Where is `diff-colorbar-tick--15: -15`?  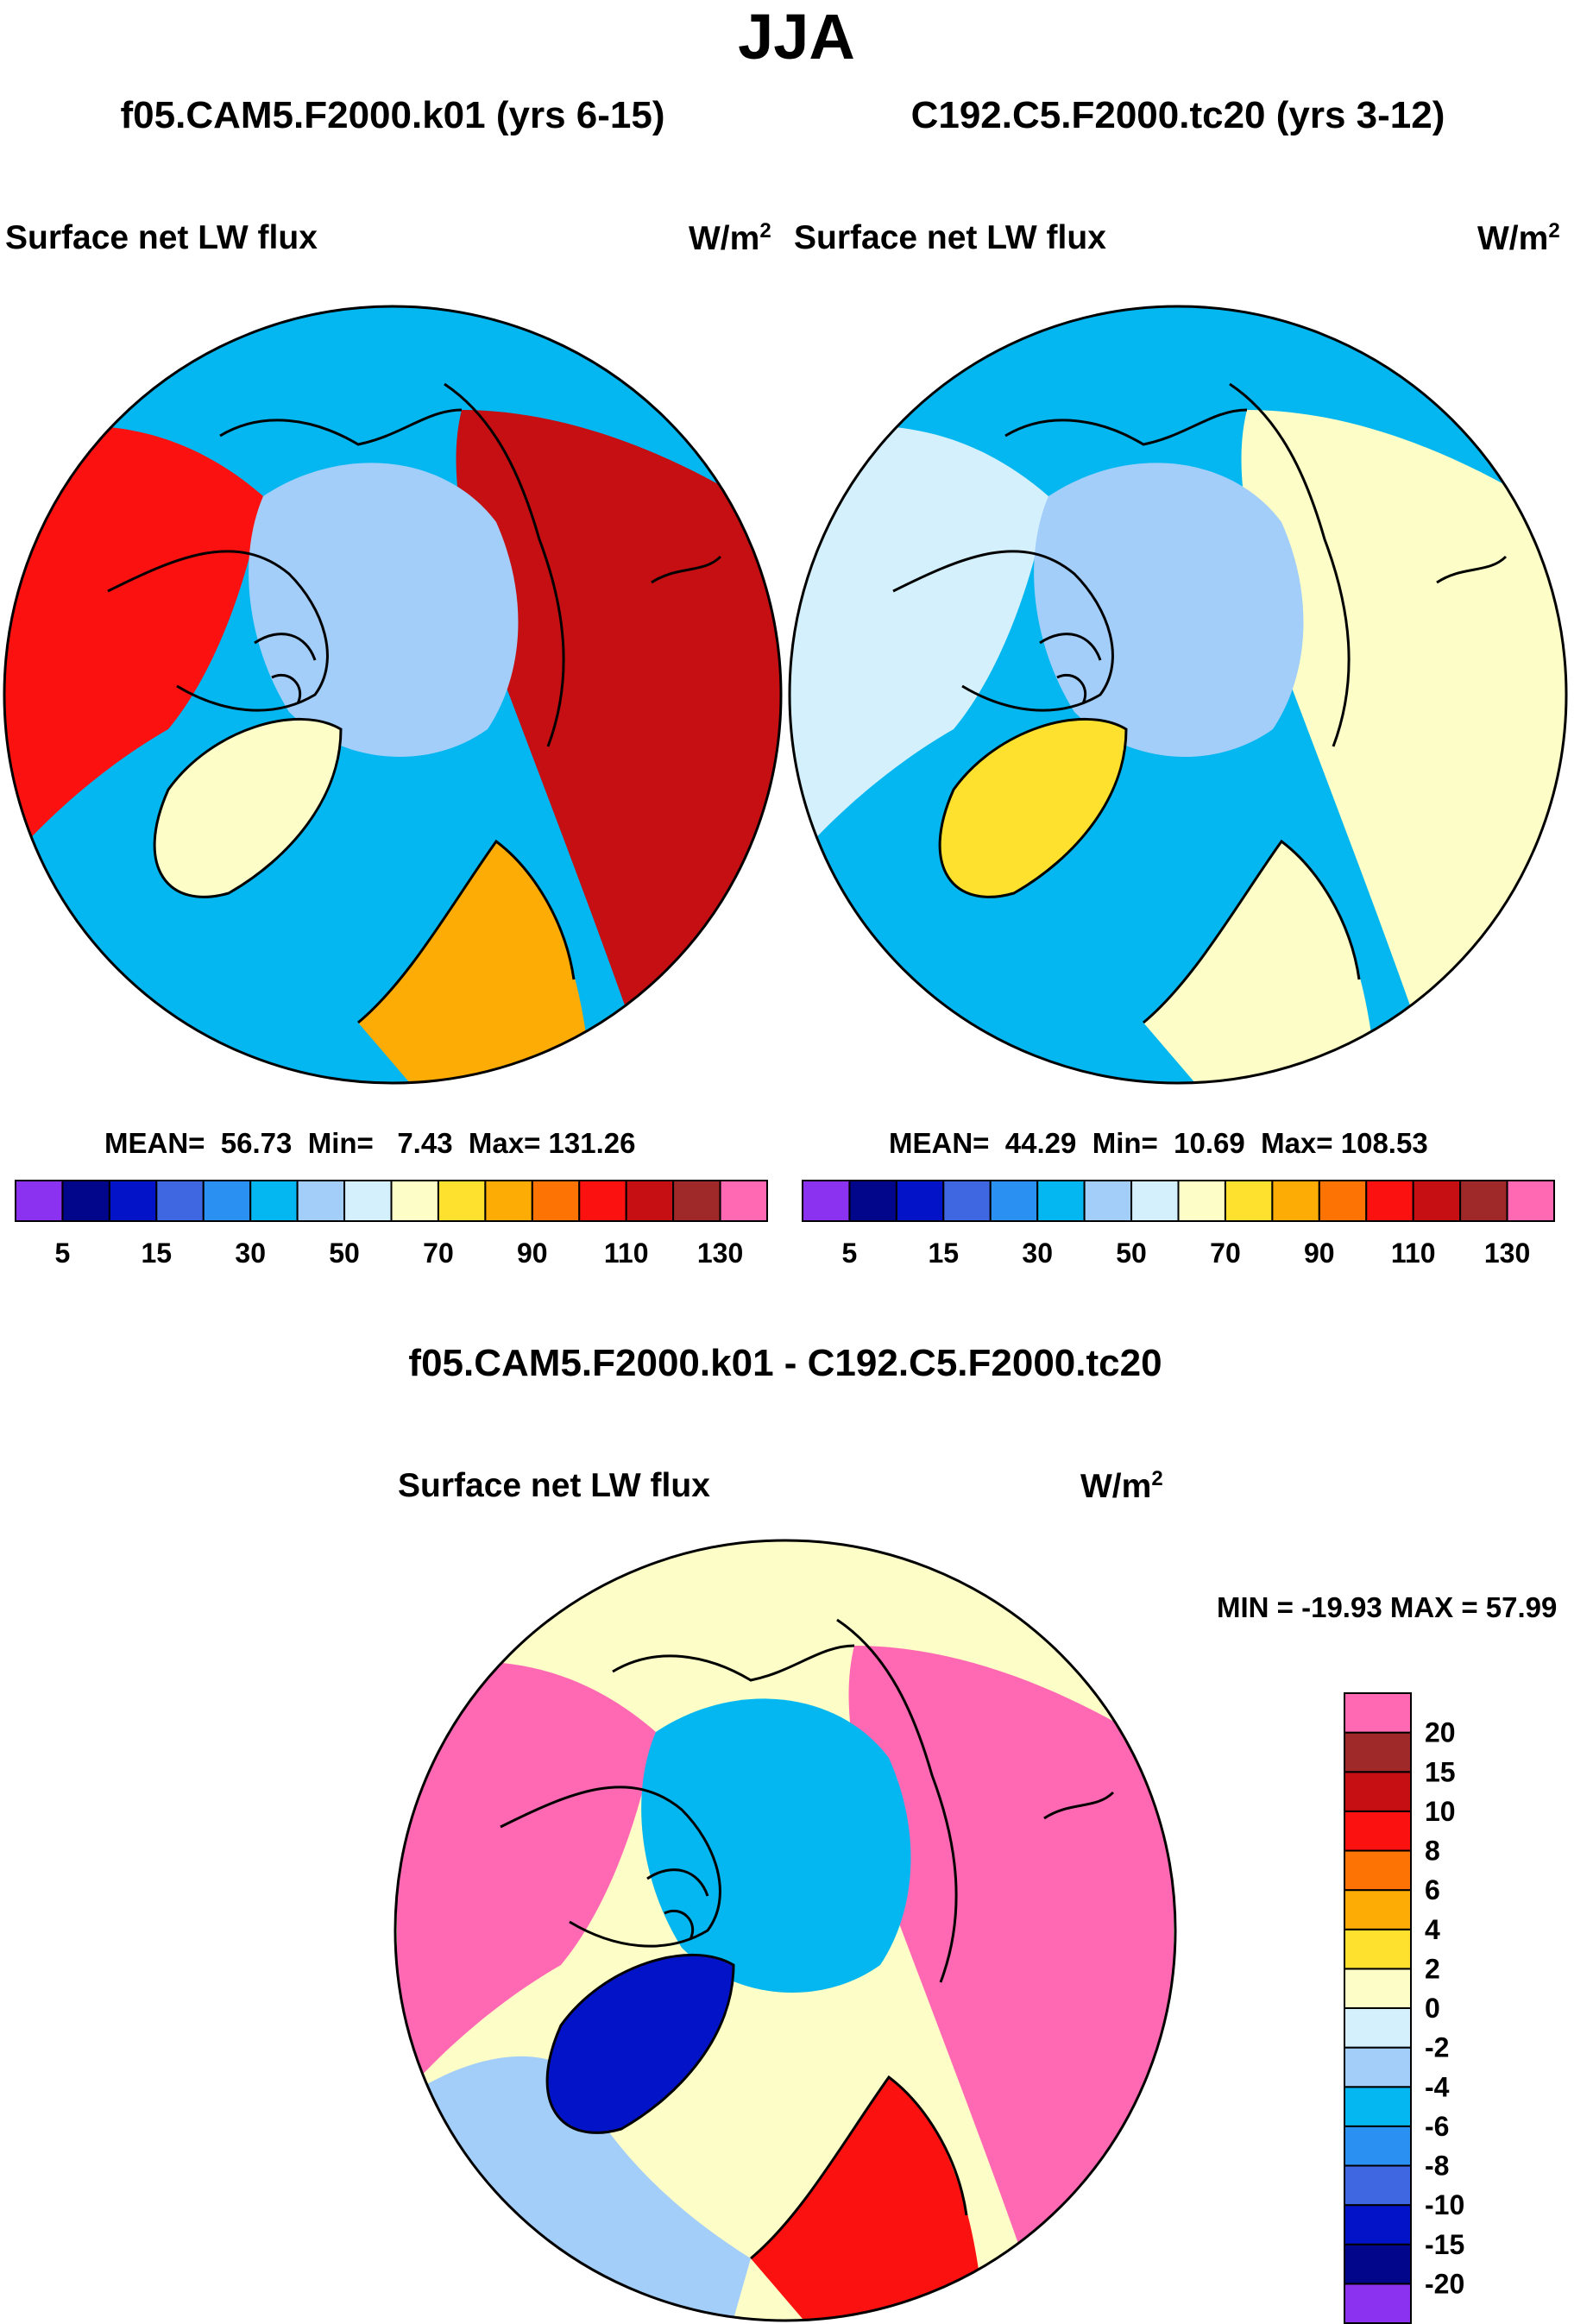 diff-colorbar-tick--15: -15 is located at coordinates (1445, 2244).